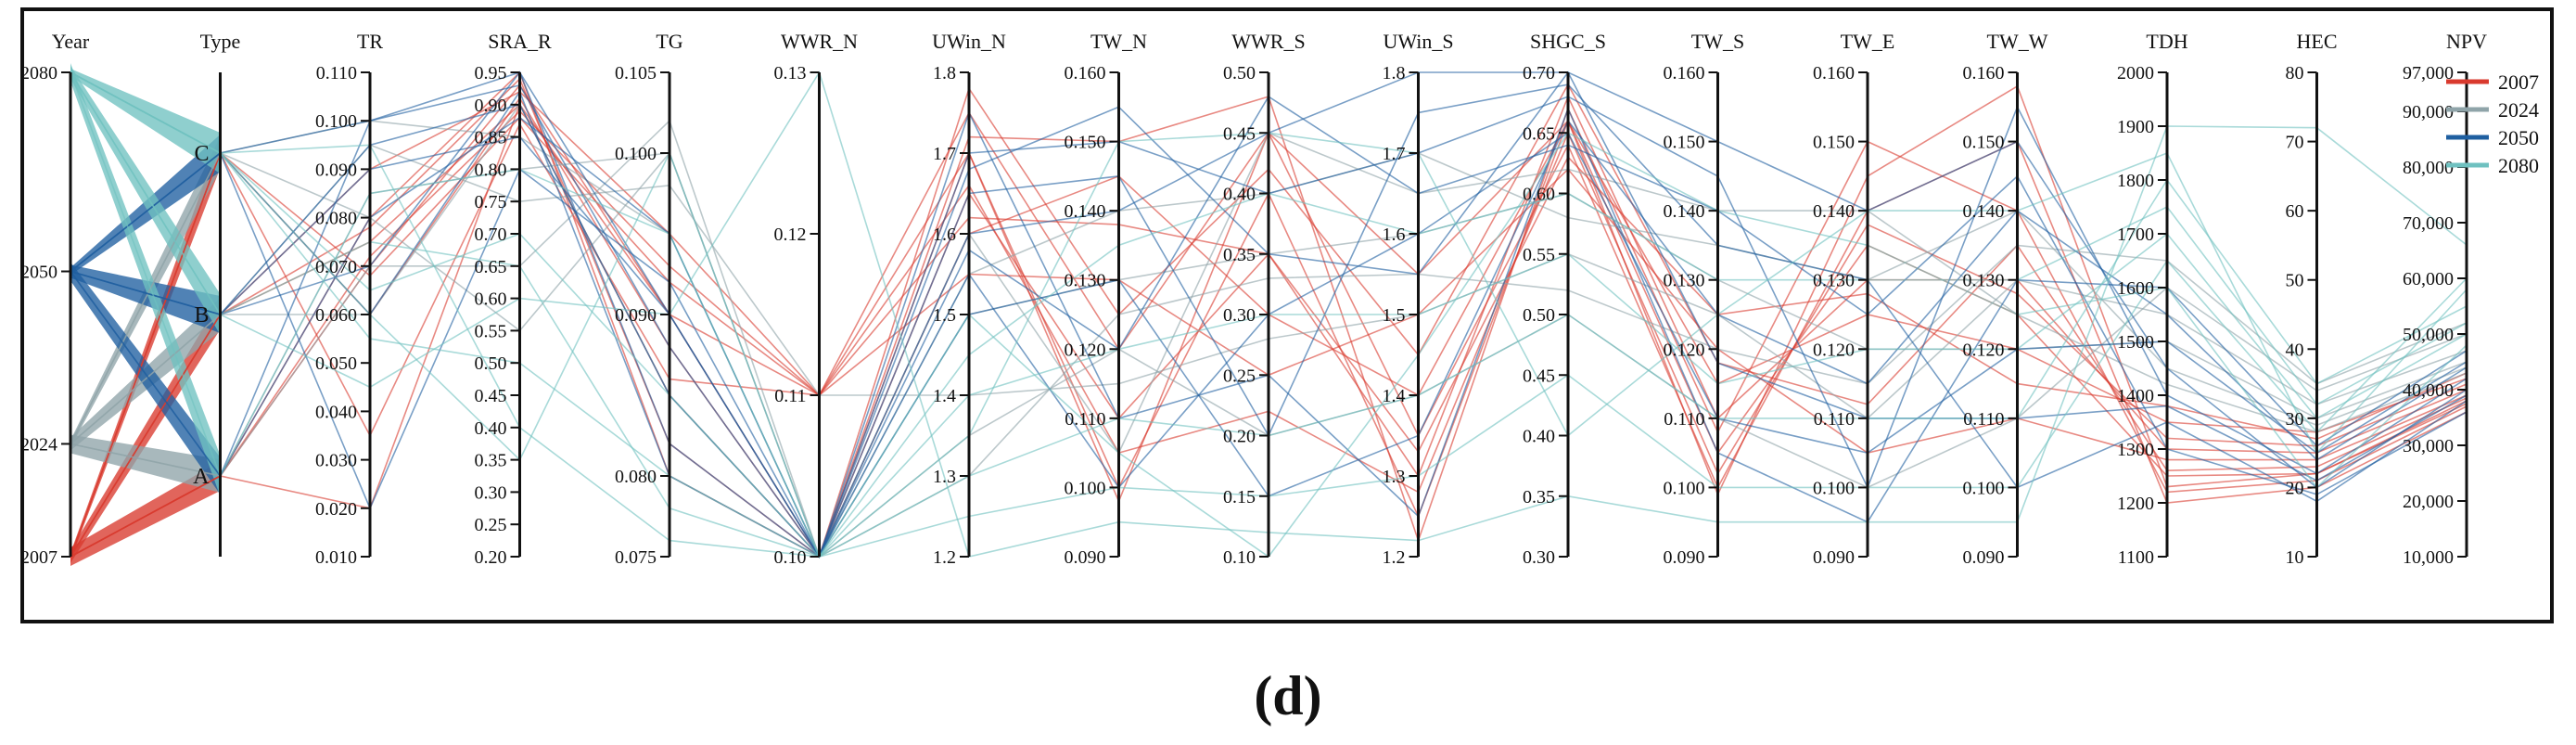  I want to click on tick-label-tr-0-040: 0.040, so click(336, 412).